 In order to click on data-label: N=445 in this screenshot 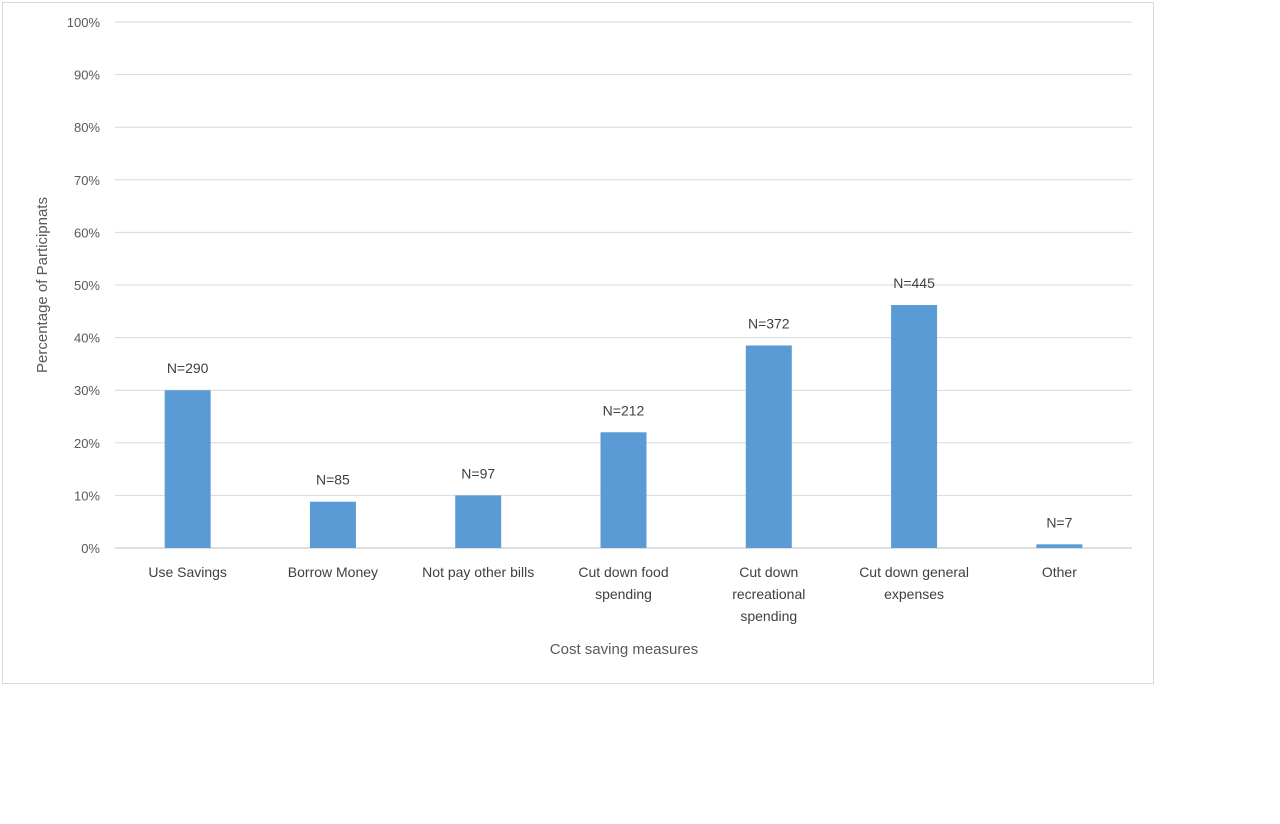, I will do `click(914, 283)`.